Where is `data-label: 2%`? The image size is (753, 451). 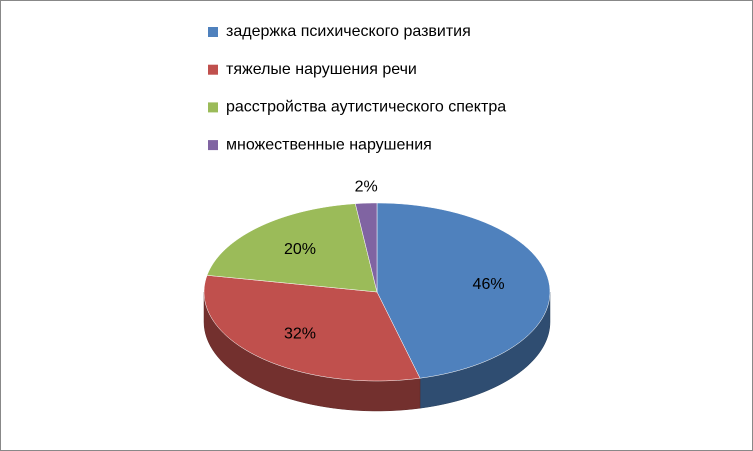 data-label: 2% is located at coordinates (366, 186).